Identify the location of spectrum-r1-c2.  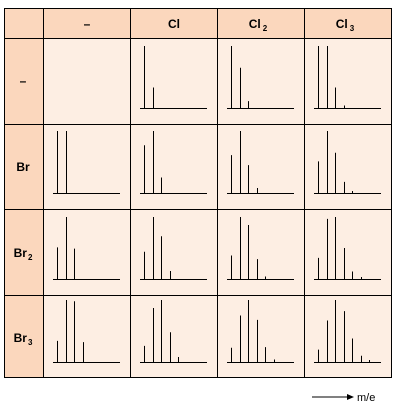
(260, 162).